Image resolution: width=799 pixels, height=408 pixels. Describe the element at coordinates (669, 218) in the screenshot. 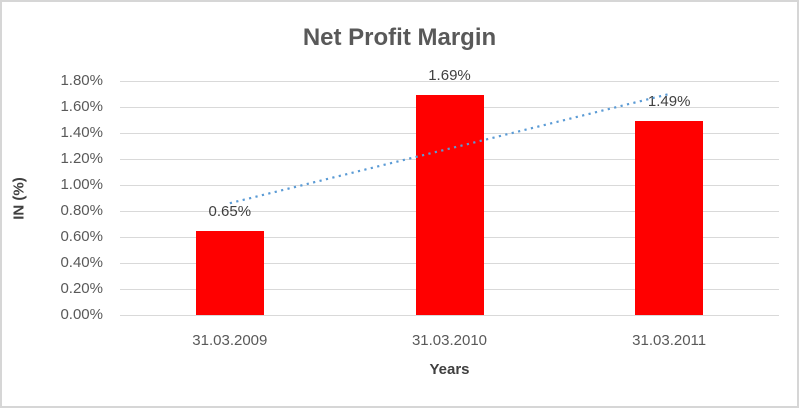

I see `bar-31.03.2011` at that location.